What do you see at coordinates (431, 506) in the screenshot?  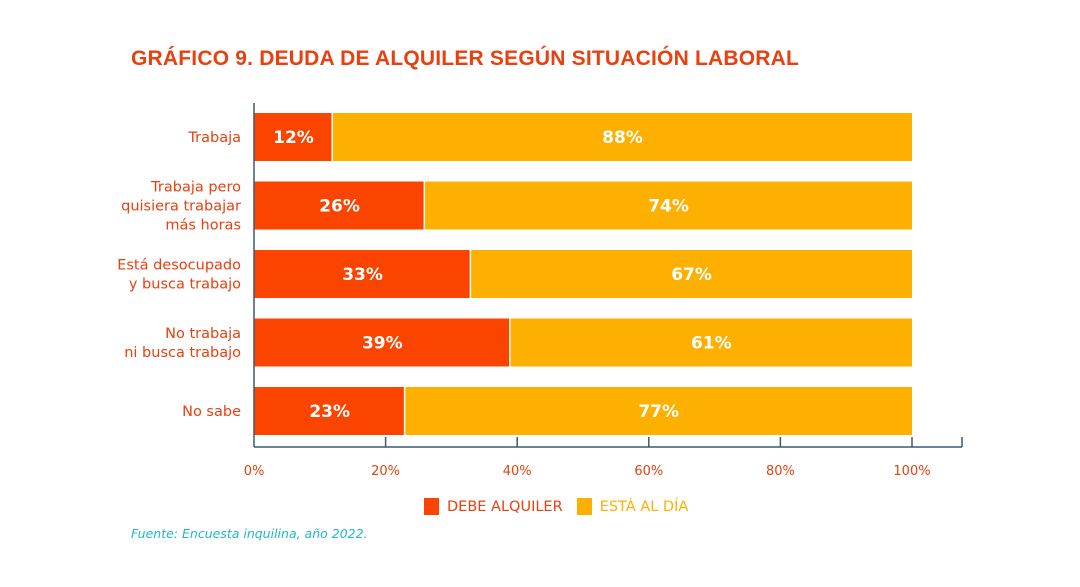 I see `legend-swatch-debe` at bounding box center [431, 506].